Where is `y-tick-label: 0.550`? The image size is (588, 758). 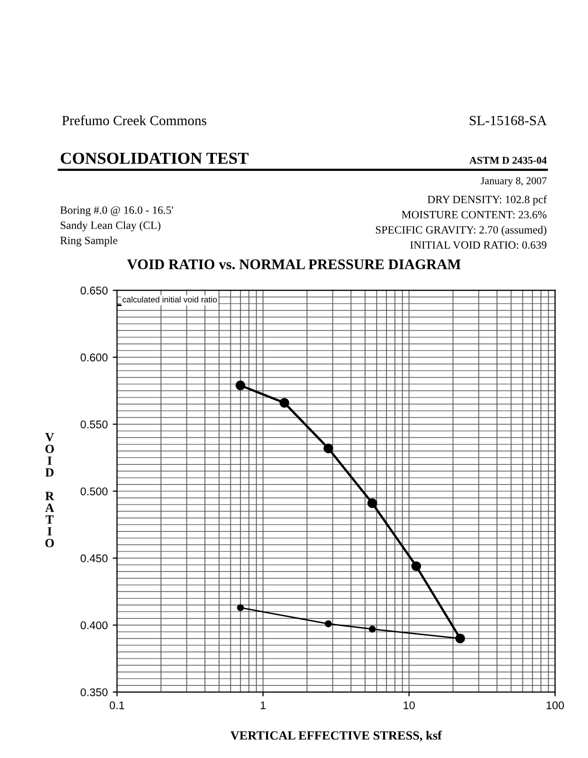 y-tick-label: 0.550 is located at coordinates (94, 424).